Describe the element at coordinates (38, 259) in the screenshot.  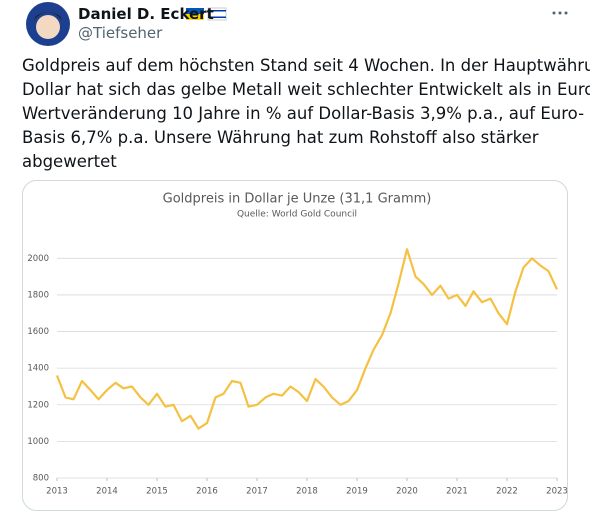
I see `y-tick-label: 2000` at that location.